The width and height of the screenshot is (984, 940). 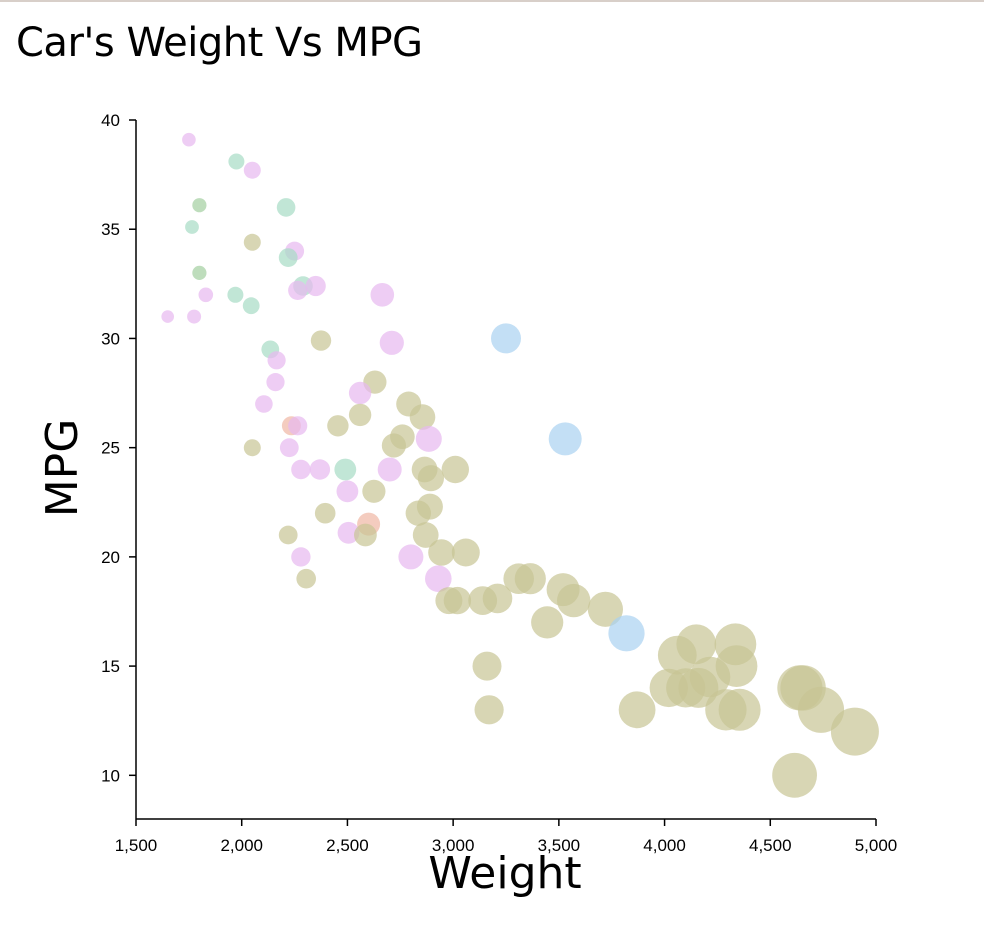 I want to click on x-tick-label: 4,500, so click(x=770, y=845).